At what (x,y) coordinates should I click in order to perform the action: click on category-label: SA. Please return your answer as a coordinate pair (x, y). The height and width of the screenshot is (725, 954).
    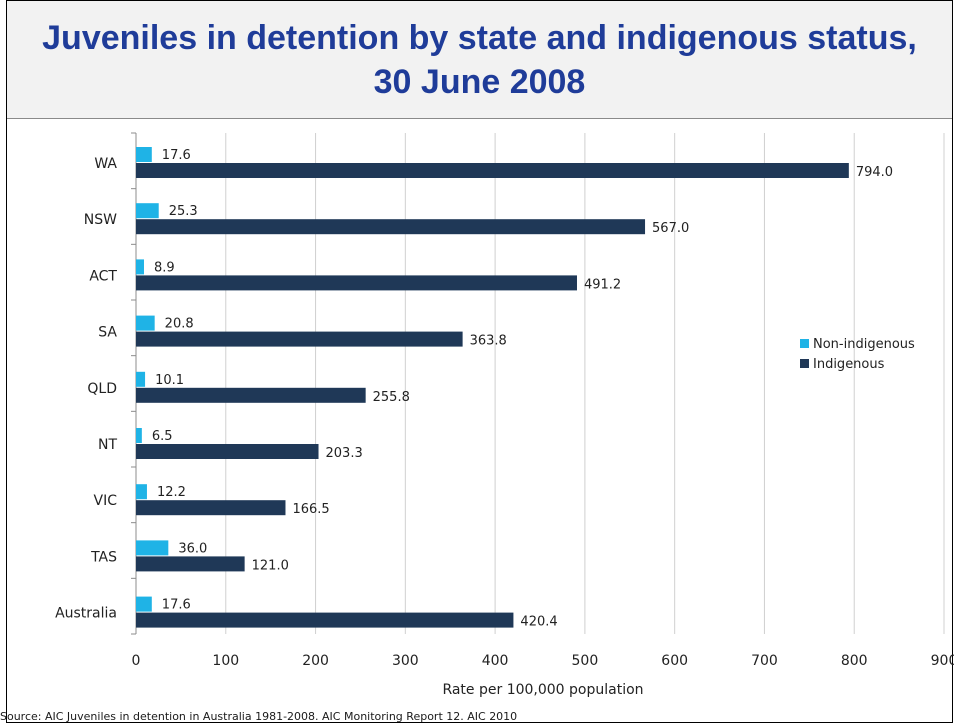
    Looking at the image, I should click on (107, 333).